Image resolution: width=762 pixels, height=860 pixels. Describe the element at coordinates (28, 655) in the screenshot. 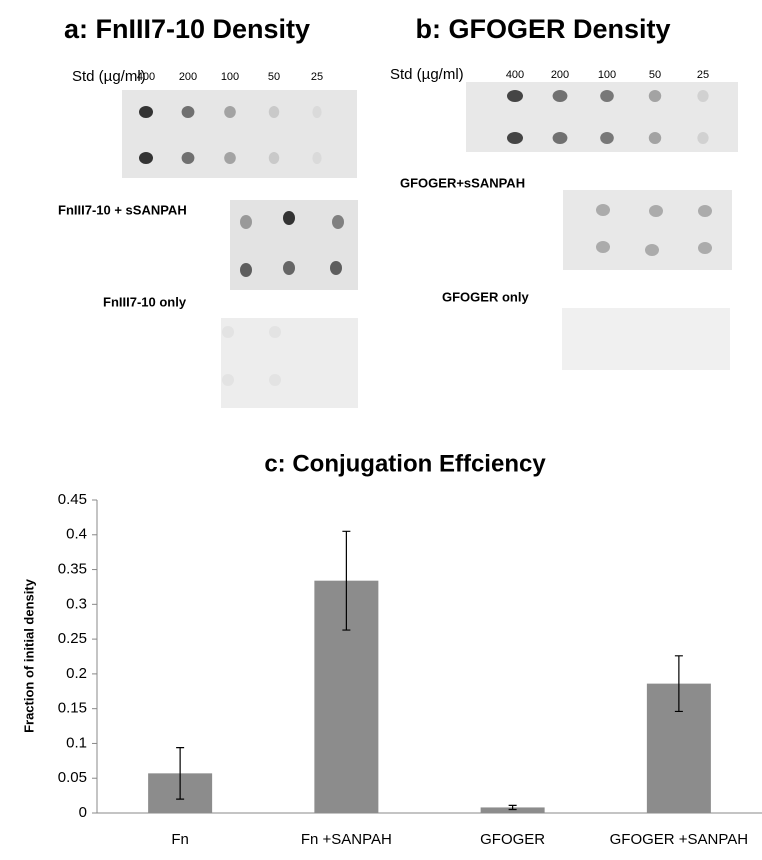

I see `y-axis-label: Fraction of initial density` at that location.